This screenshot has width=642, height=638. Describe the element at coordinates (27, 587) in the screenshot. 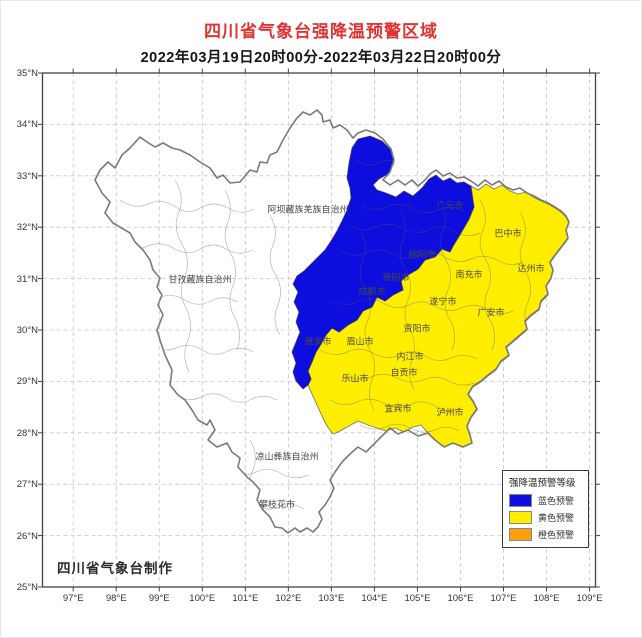

I see `lat-axis-label: 25°N` at that location.